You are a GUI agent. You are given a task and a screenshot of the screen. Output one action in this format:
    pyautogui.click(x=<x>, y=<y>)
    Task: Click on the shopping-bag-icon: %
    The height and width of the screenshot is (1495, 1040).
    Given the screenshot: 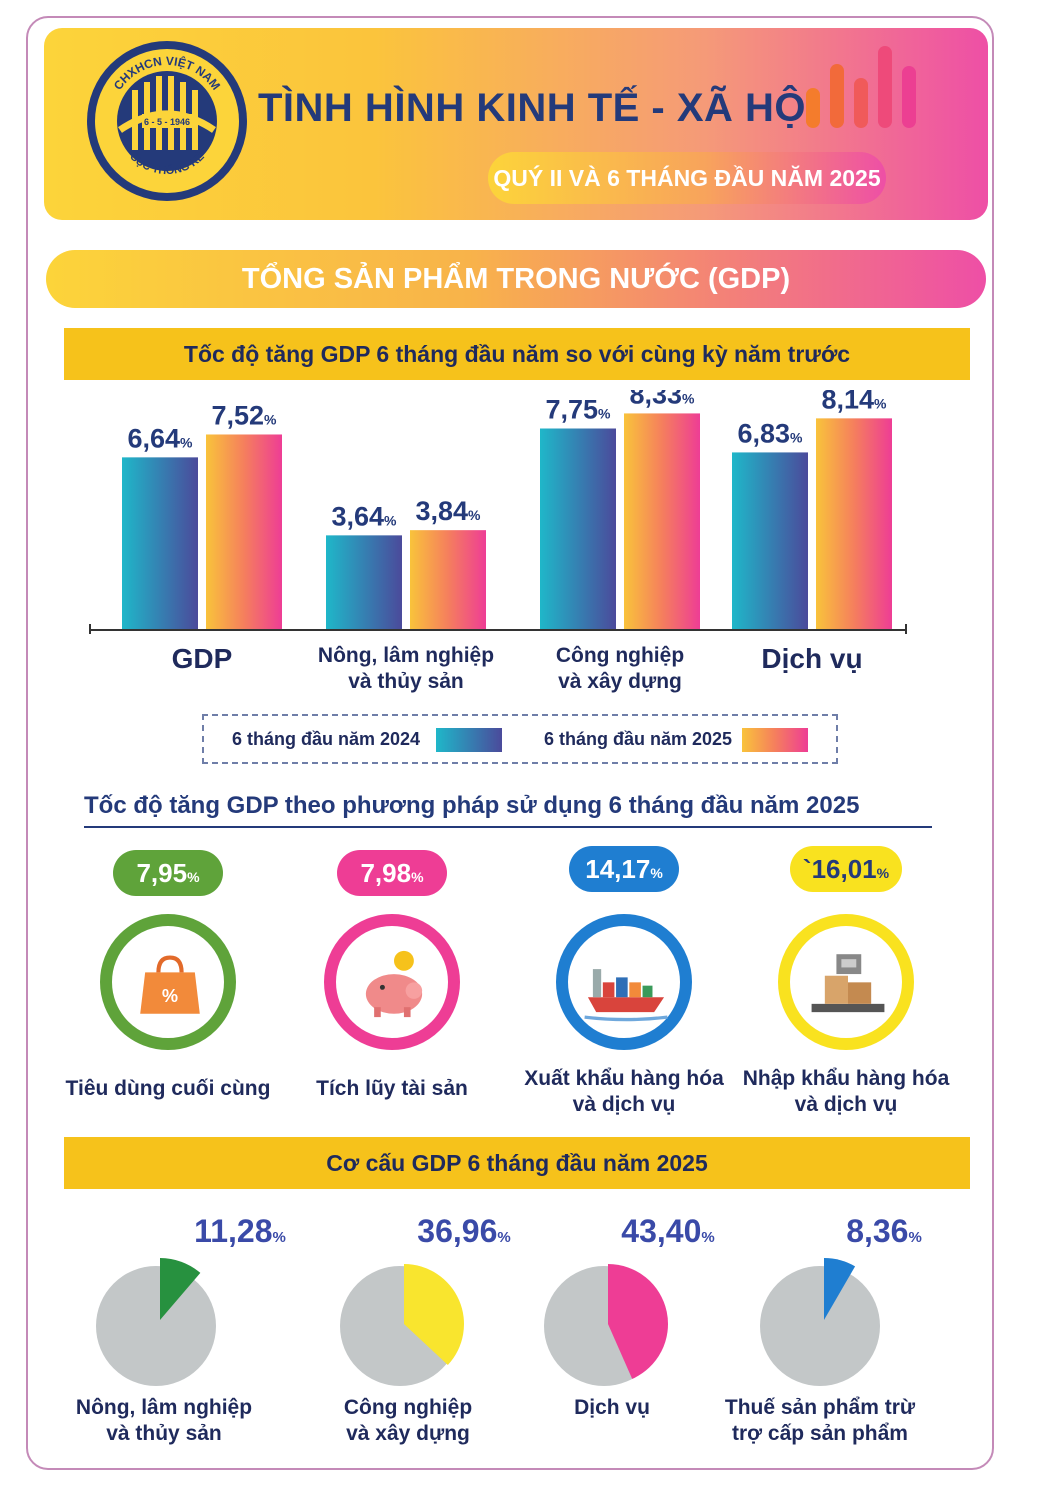 What is the action you would take?
    pyautogui.click(x=170, y=984)
    